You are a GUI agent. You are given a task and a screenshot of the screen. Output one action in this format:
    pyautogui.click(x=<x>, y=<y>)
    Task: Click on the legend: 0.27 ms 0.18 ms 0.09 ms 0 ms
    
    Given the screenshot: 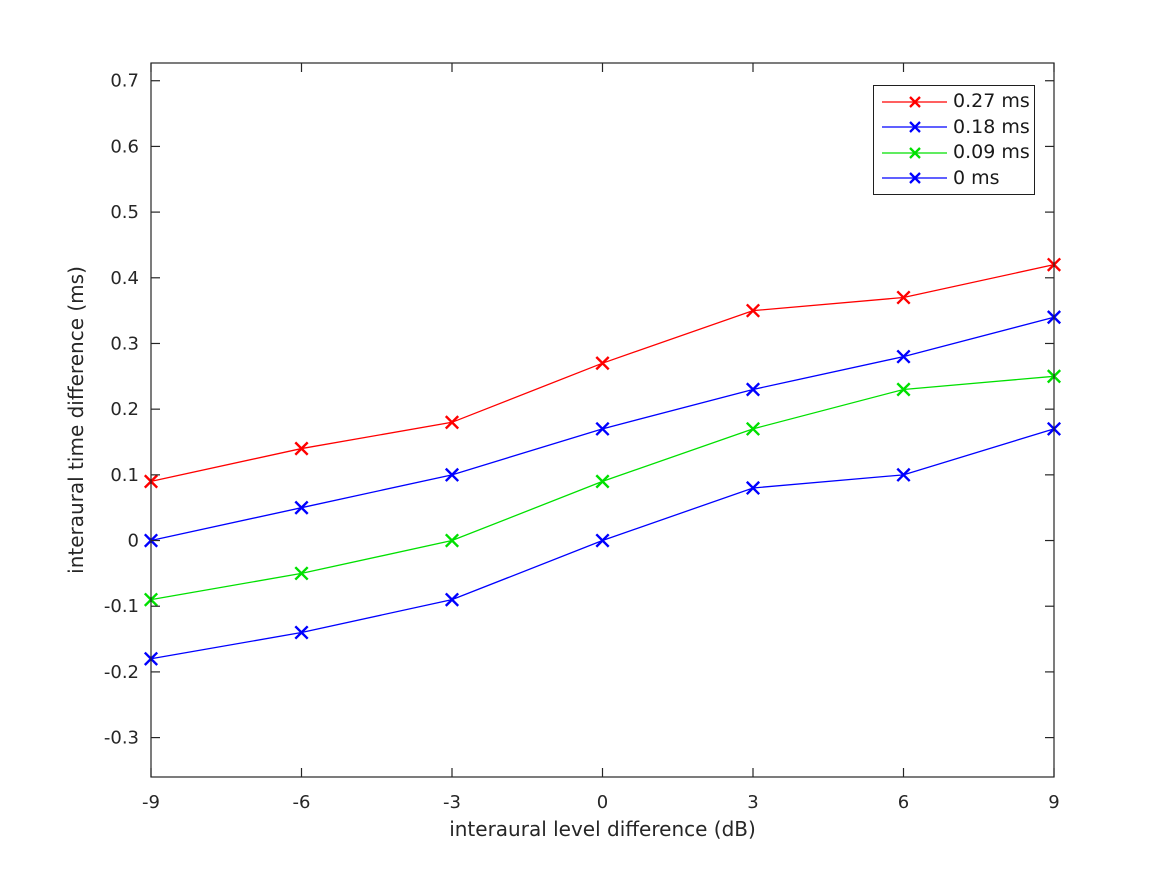 What is the action you would take?
    pyautogui.click(x=954, y=140)
    